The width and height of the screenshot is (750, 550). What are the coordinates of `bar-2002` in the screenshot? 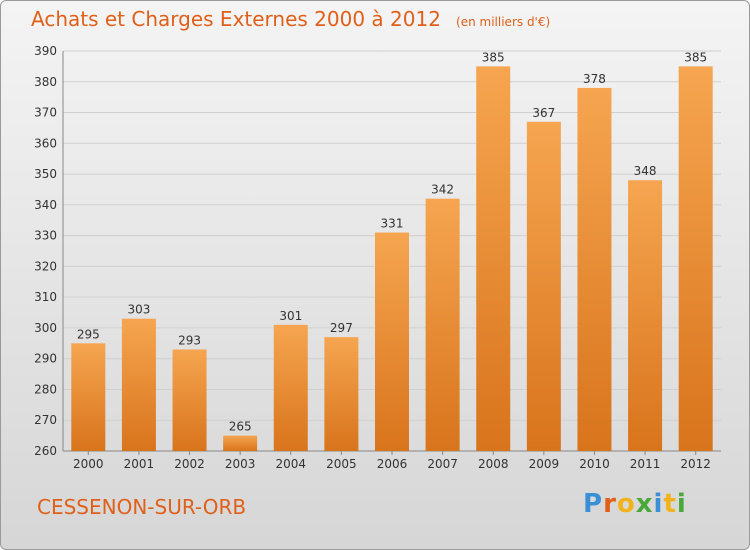 It's located at (189, 400).